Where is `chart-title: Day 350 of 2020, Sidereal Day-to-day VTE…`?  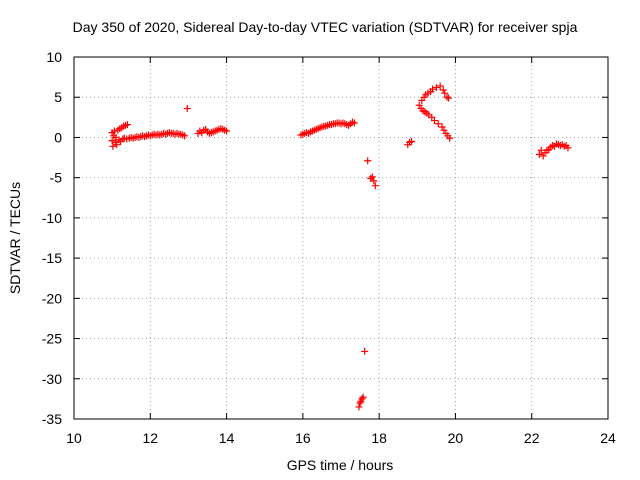
chart-title: Day 350 of 2020, Sidereal Day-to-day VTE… is located at coordinates (325, 27).